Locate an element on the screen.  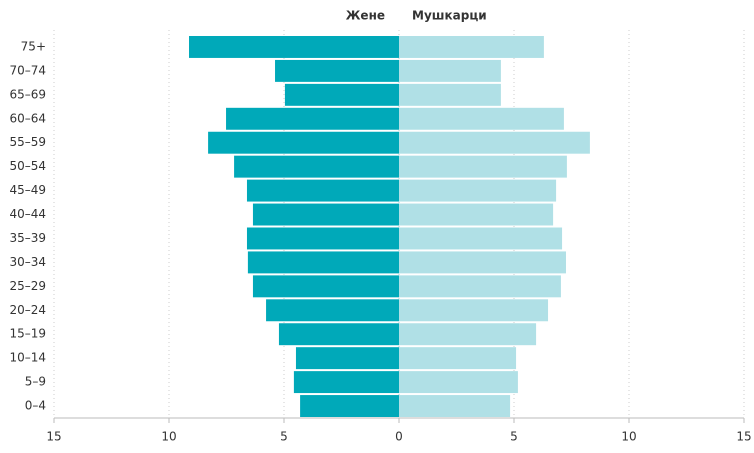
y-tick-label: 45–49 is located at coordinates (27, 190).